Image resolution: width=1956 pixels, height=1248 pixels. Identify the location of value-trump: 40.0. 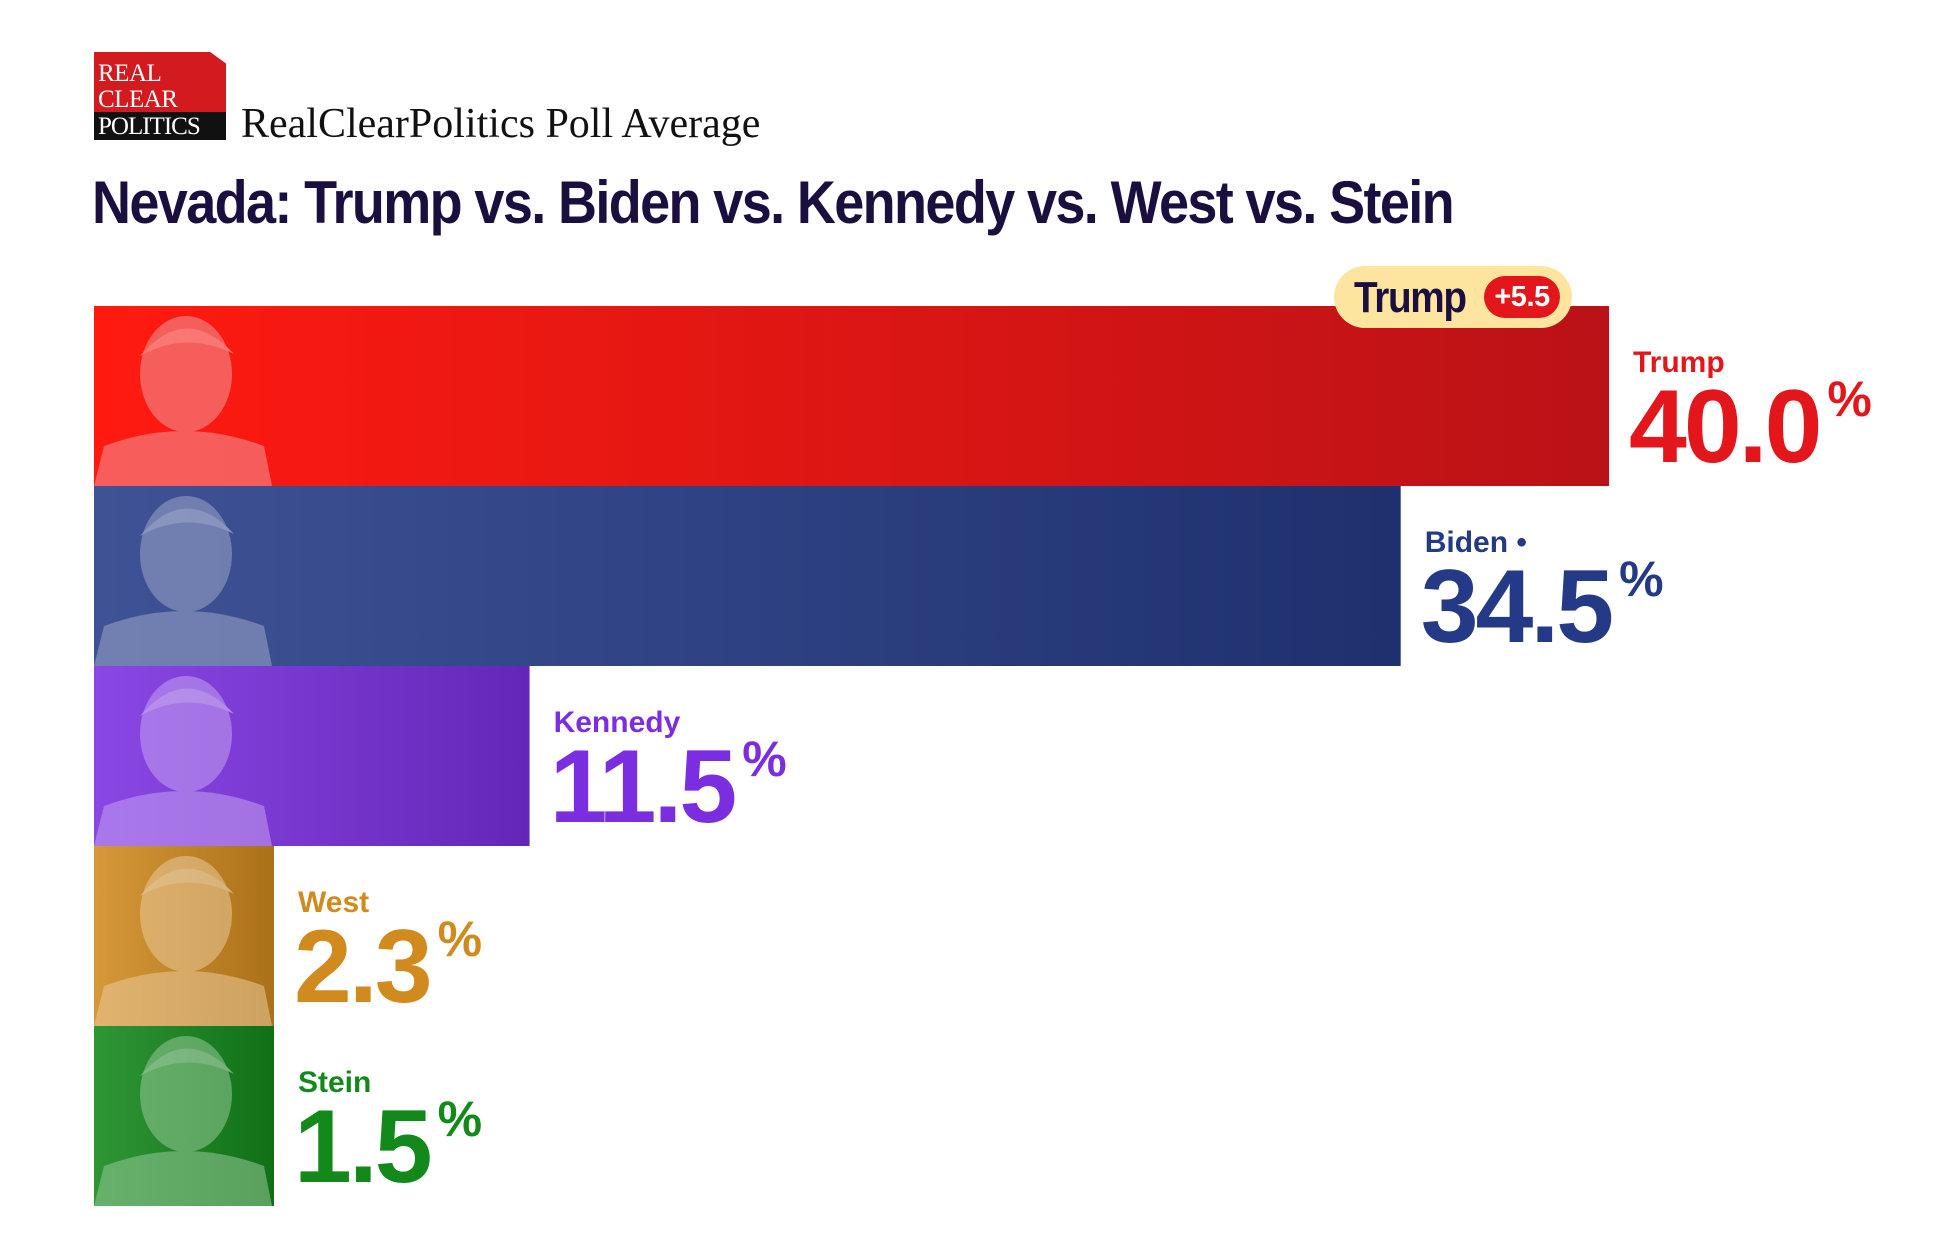
(1724, 427).